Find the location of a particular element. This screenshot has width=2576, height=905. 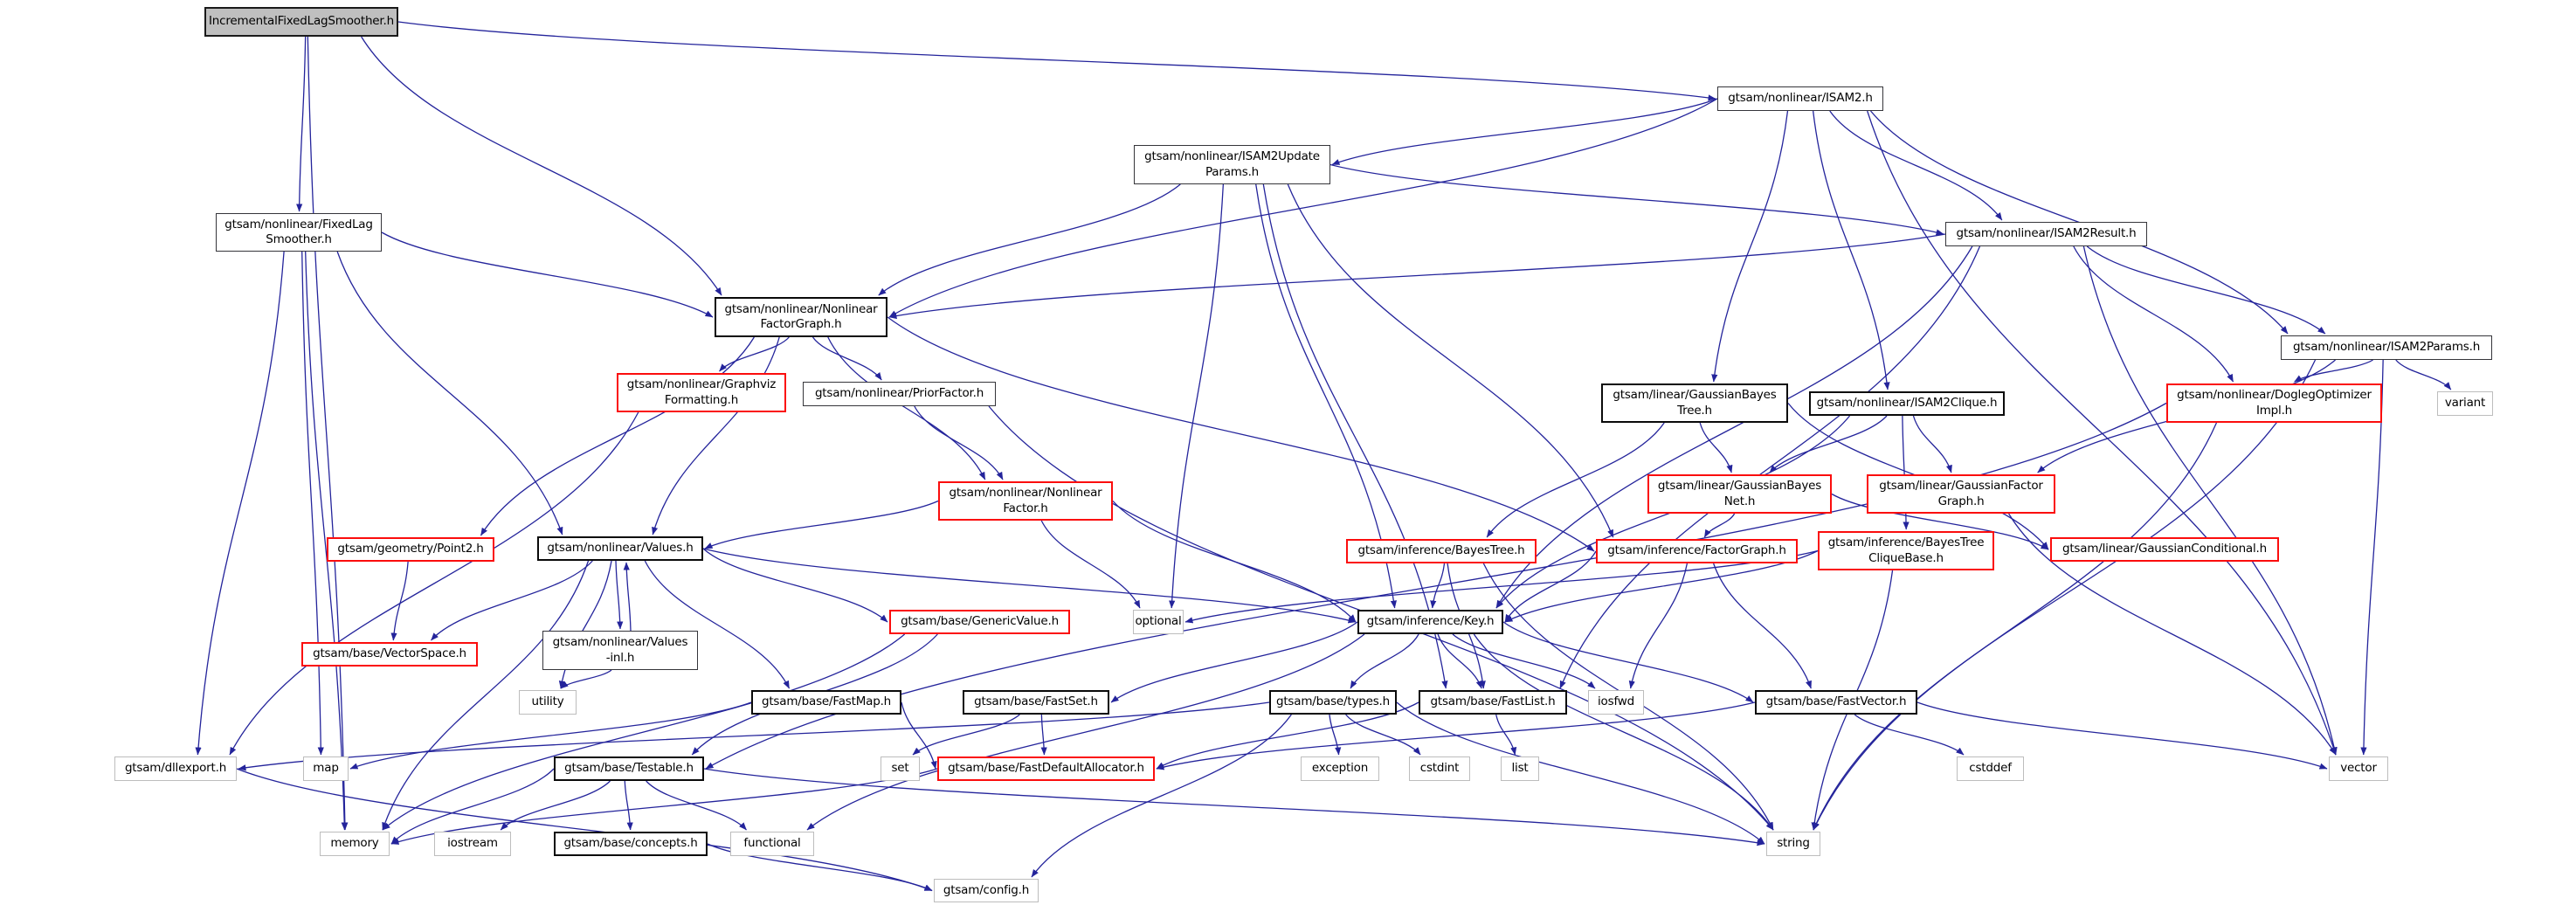

node-isam2: gtsam/nonlinear/ISAM2.h is located at coordinates (1800, 98).